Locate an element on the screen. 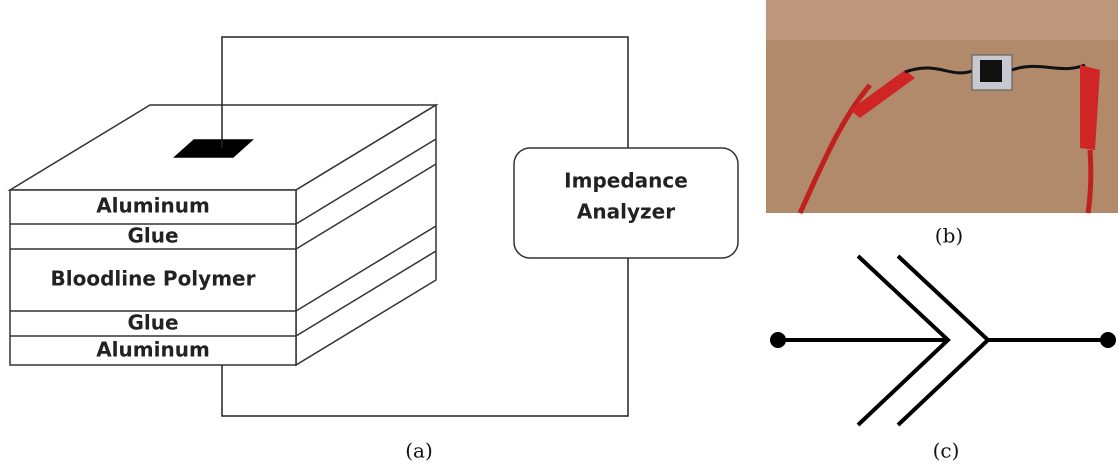  caption: (c) is located at coordinates (946, 451).